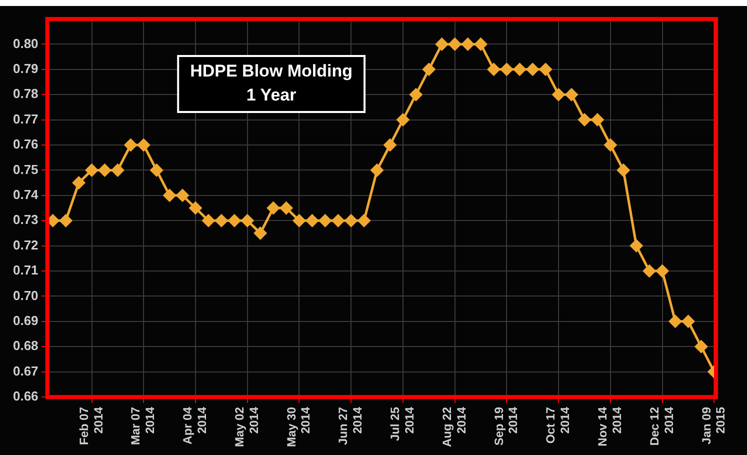 Image resolution: width=747 pixels, height=455 pixels. I want to click on y-tick-label: 0.67, so click(25, 370).